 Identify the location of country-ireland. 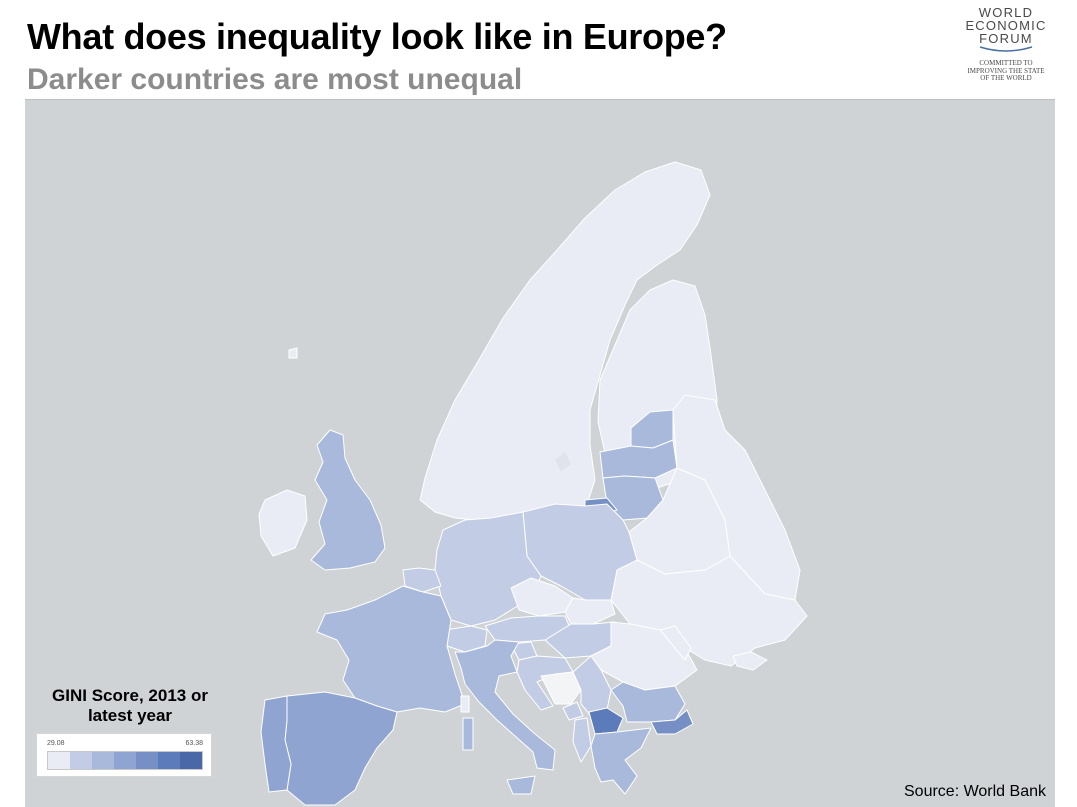
(283, 523).